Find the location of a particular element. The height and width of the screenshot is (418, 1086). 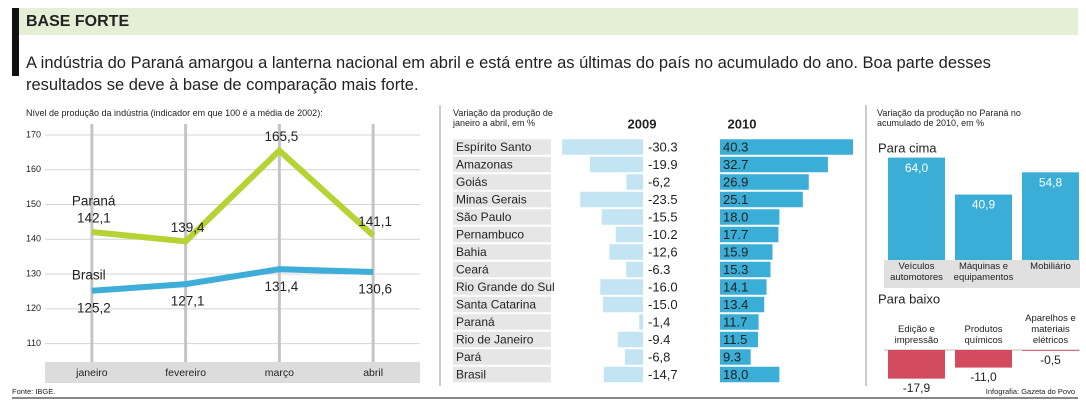

series-label: Brasil is located at coordinates (89, 274).